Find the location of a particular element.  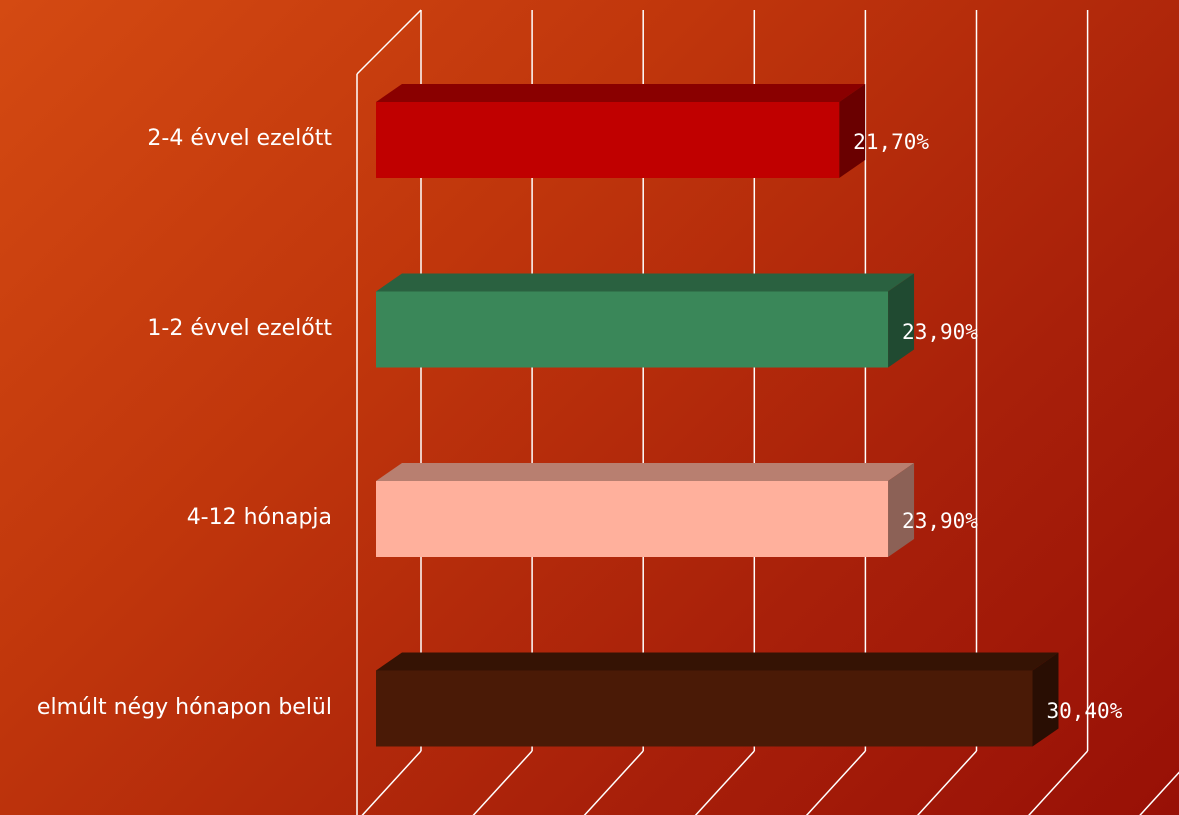

data-label: 30,40% is located at coordinates (1084, 710).